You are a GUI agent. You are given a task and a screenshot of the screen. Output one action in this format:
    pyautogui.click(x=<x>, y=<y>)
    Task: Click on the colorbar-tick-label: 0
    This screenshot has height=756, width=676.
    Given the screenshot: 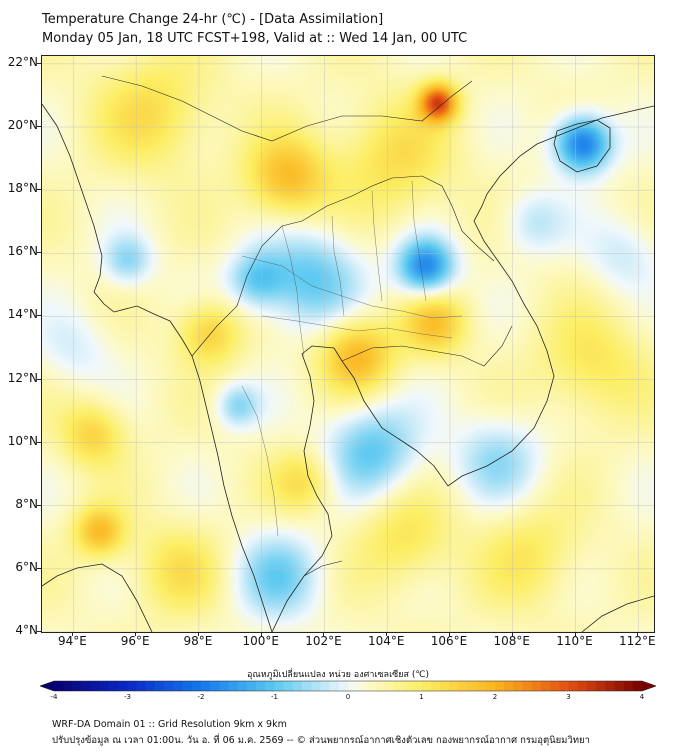 What is the action you would take?
    pyautogui.click(x=348, y=697)
    